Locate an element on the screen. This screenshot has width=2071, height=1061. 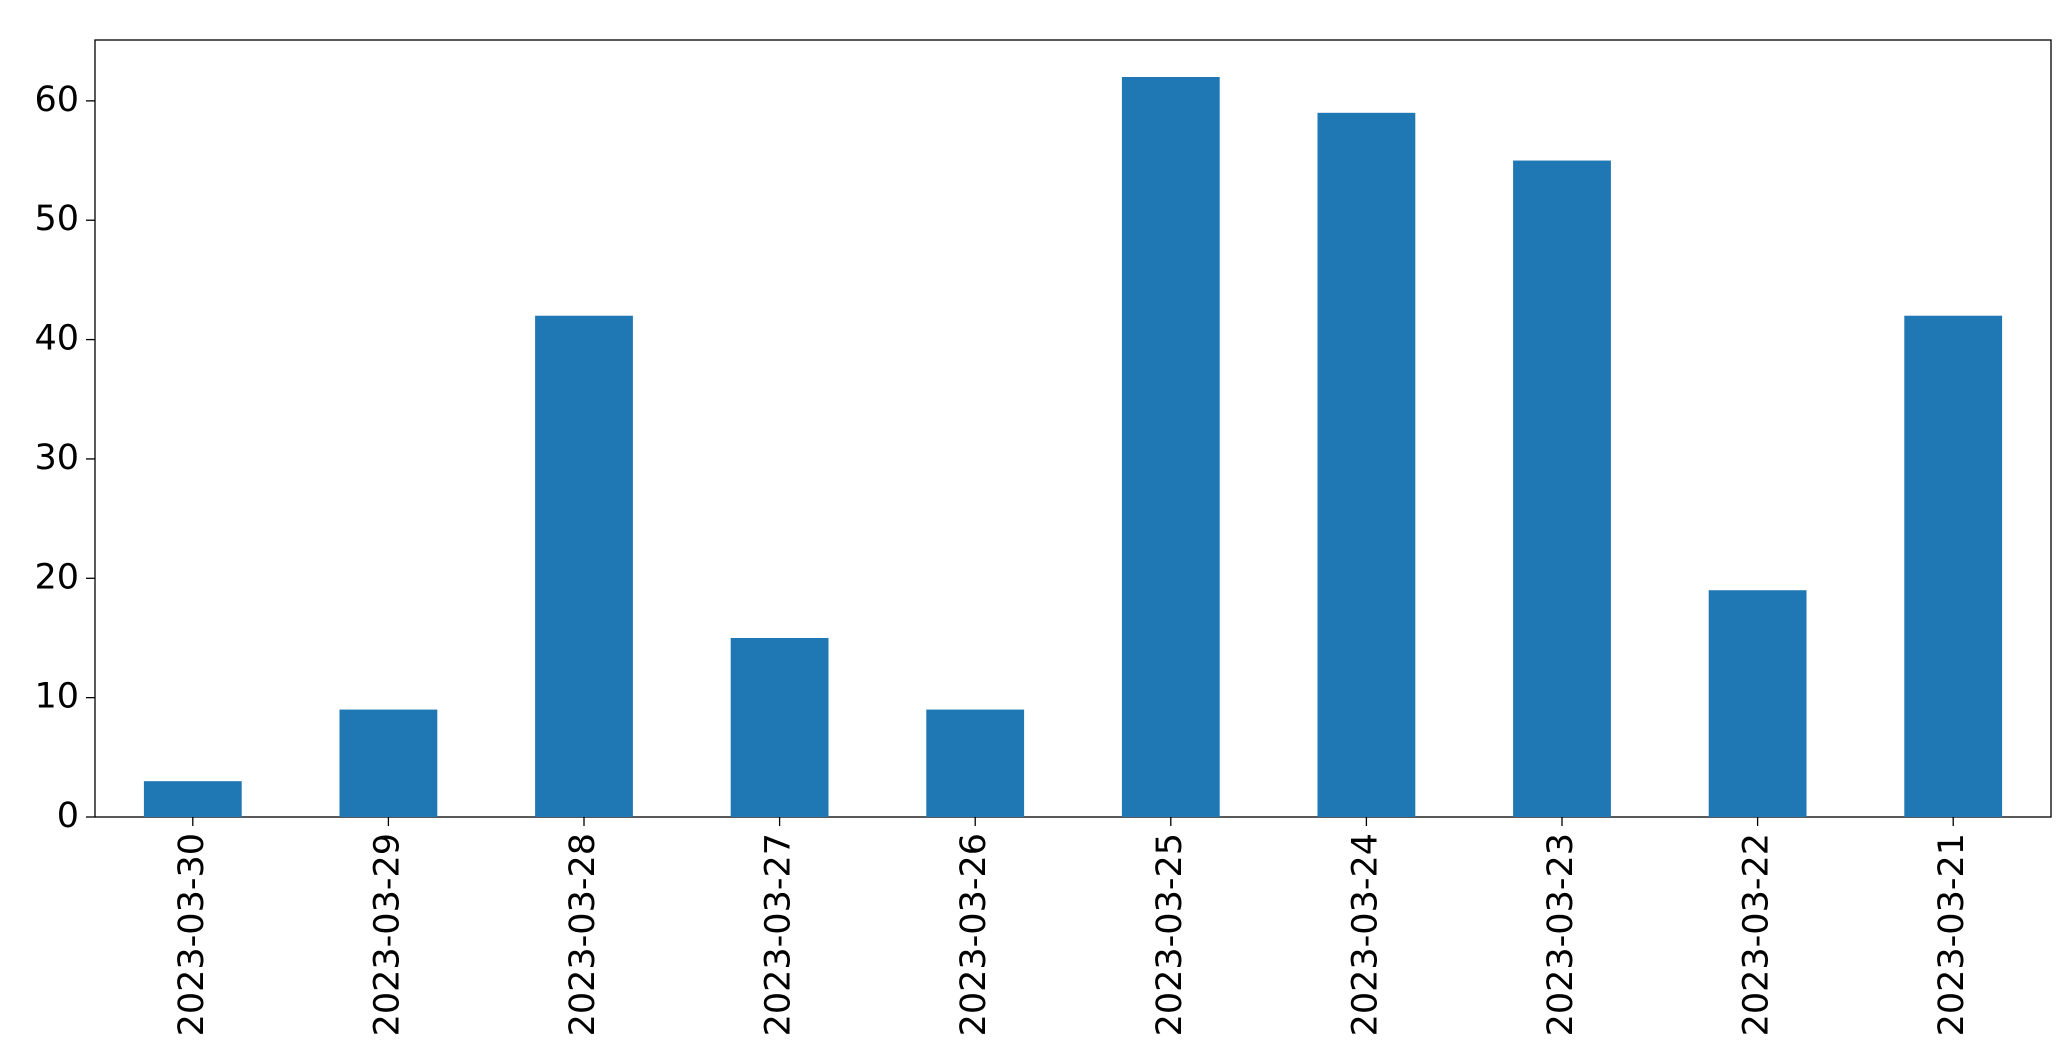
x-tick-label: 2023-03-27 is located at coordinates (779, 934).